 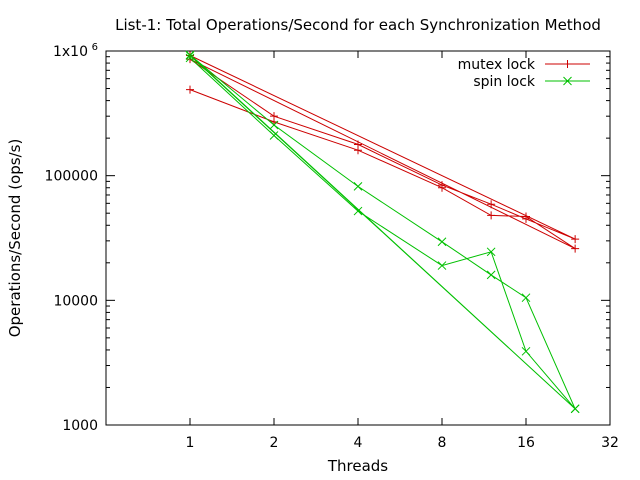 What do you see at coordinates (504, 82) in the screenshot?
I see `legend-label: spin lock` at bounding box center [504, 82].